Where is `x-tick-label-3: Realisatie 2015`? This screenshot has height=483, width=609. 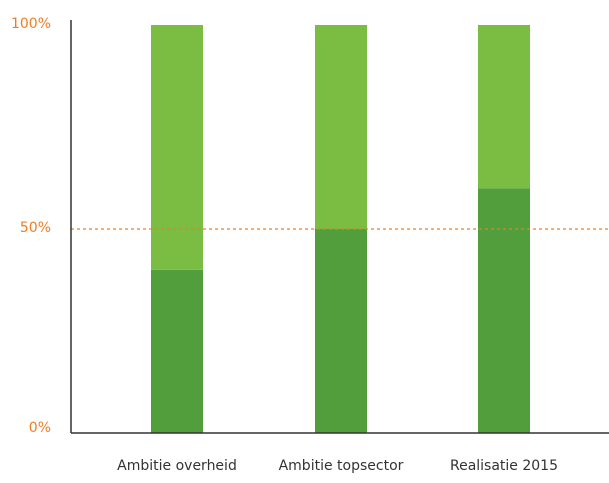 x-tick-label-3: Realisatie 2015 is located at coordinates (504, 466).